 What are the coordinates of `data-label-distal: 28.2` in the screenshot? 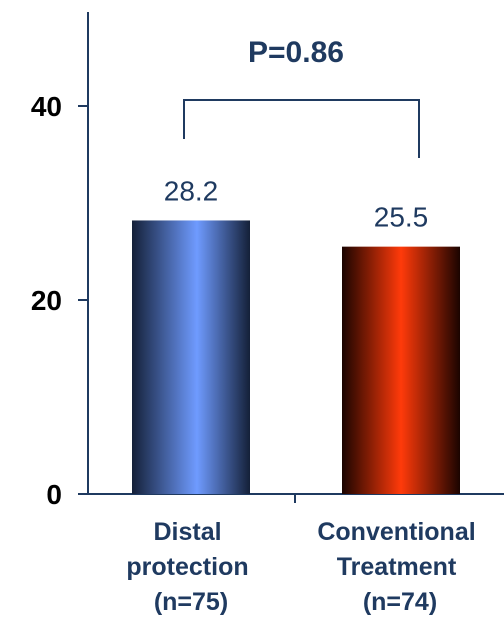 It's located at (191, 190).